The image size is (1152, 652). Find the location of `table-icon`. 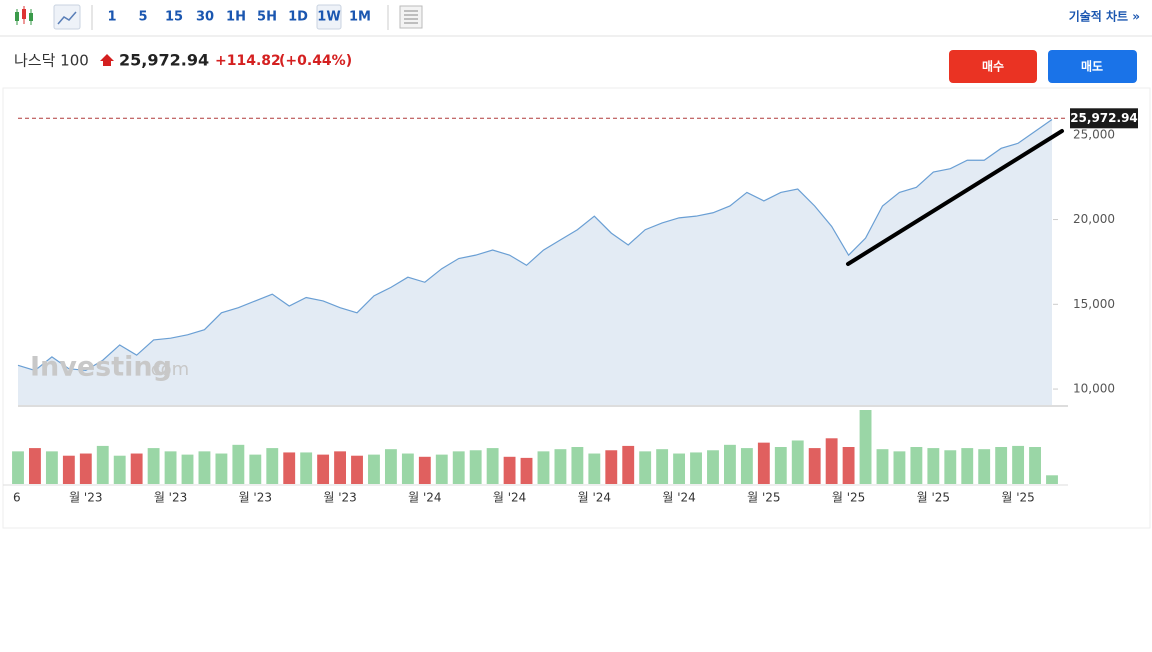

table-icon is located at coordinates (411, 17).